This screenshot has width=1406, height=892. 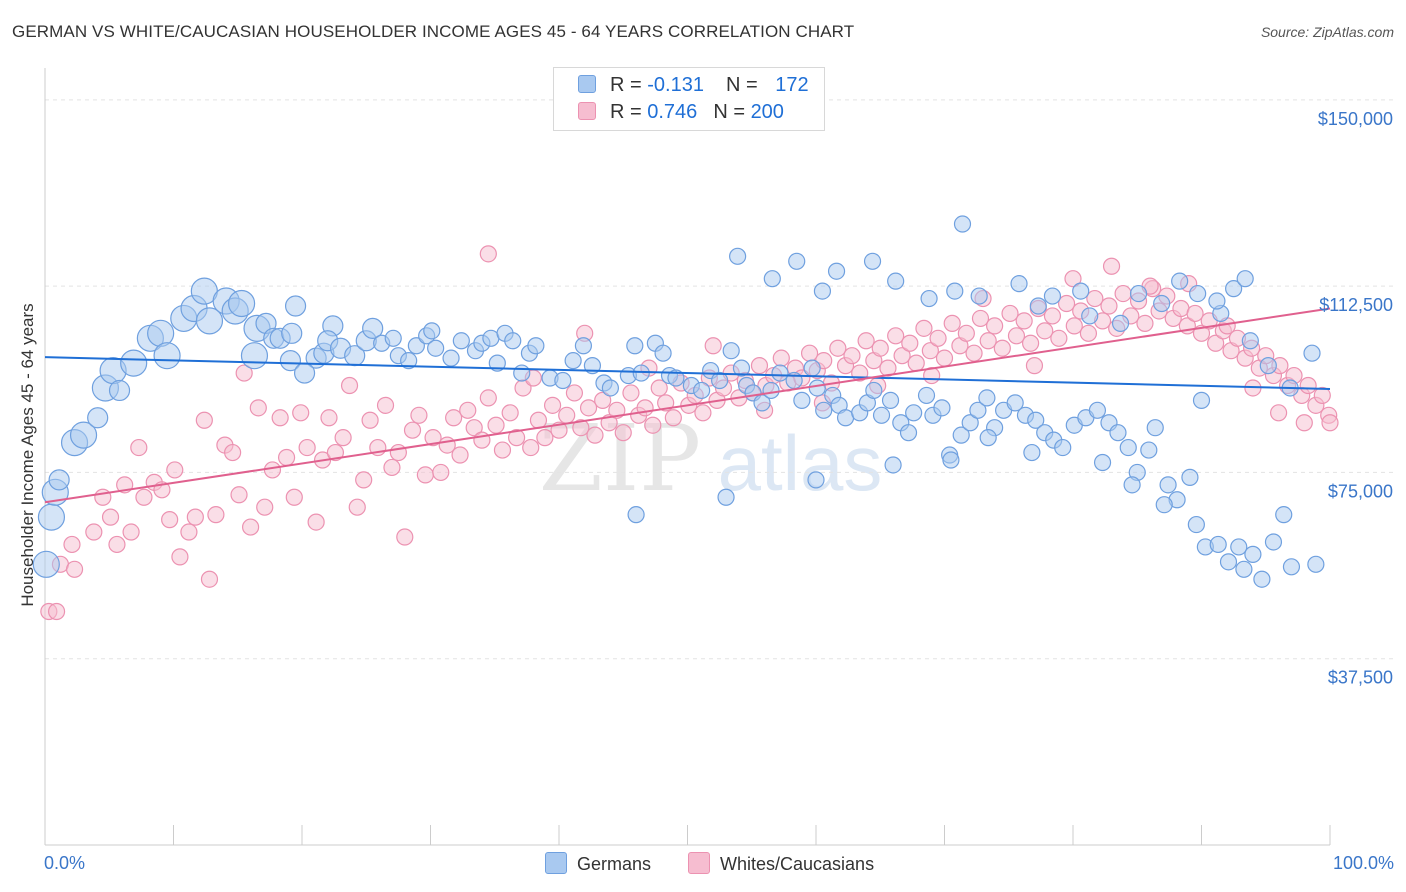 What do you see at coordinates (681, 114) in the screenshot?
I see `legend-row-whites: R = 0.746 N = 200` at bounding box center [681, 114].